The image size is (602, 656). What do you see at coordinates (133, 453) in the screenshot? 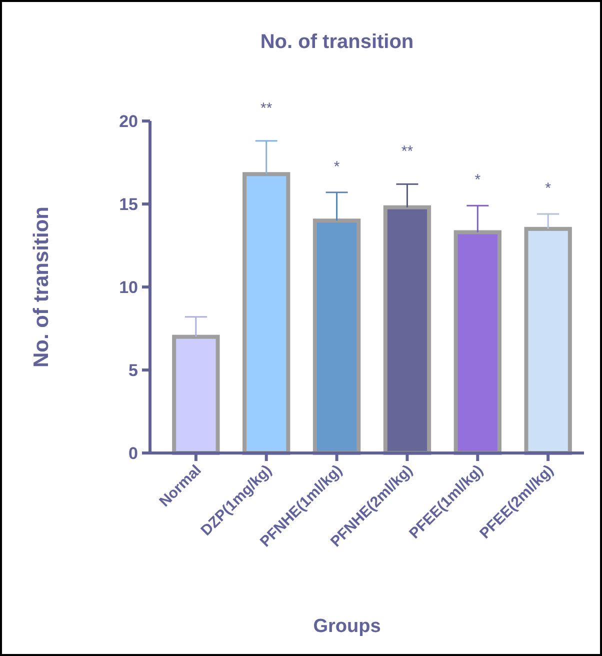
I see `y-tick-label: 0` at bounding box center [133, 453].